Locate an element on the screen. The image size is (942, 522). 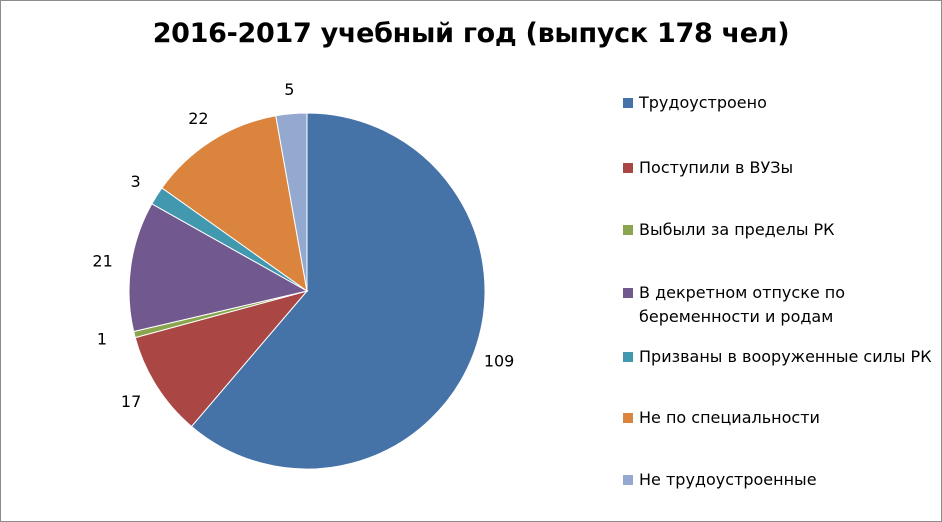
data-label-3: 1 is located at coordinates (102, 339).